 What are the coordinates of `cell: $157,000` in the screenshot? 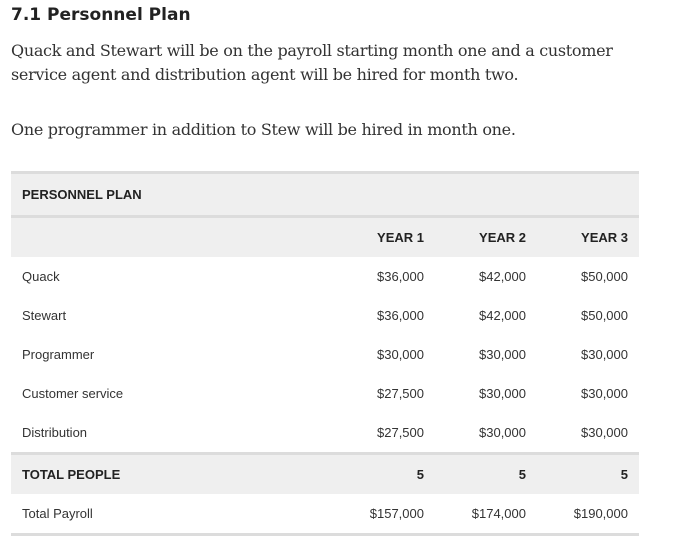 It's located at (384, 515).